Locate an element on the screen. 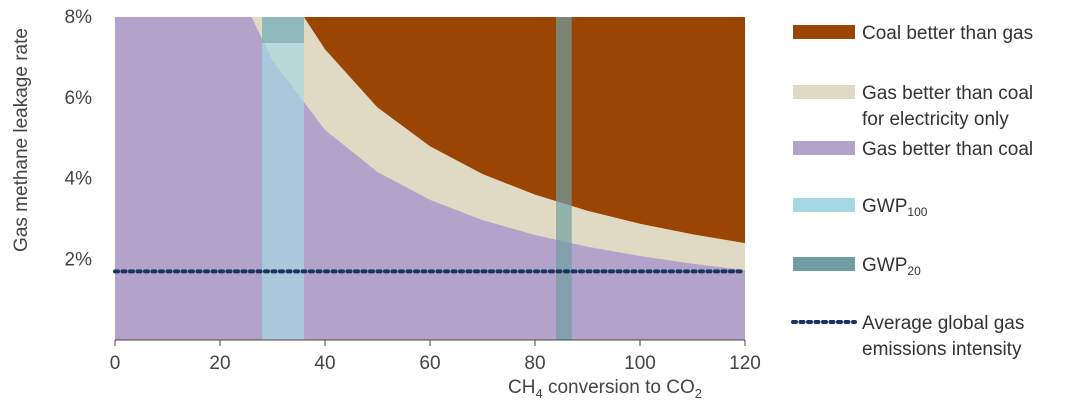  legend-swatch-gwp100 is located at coordinates (824, 205).